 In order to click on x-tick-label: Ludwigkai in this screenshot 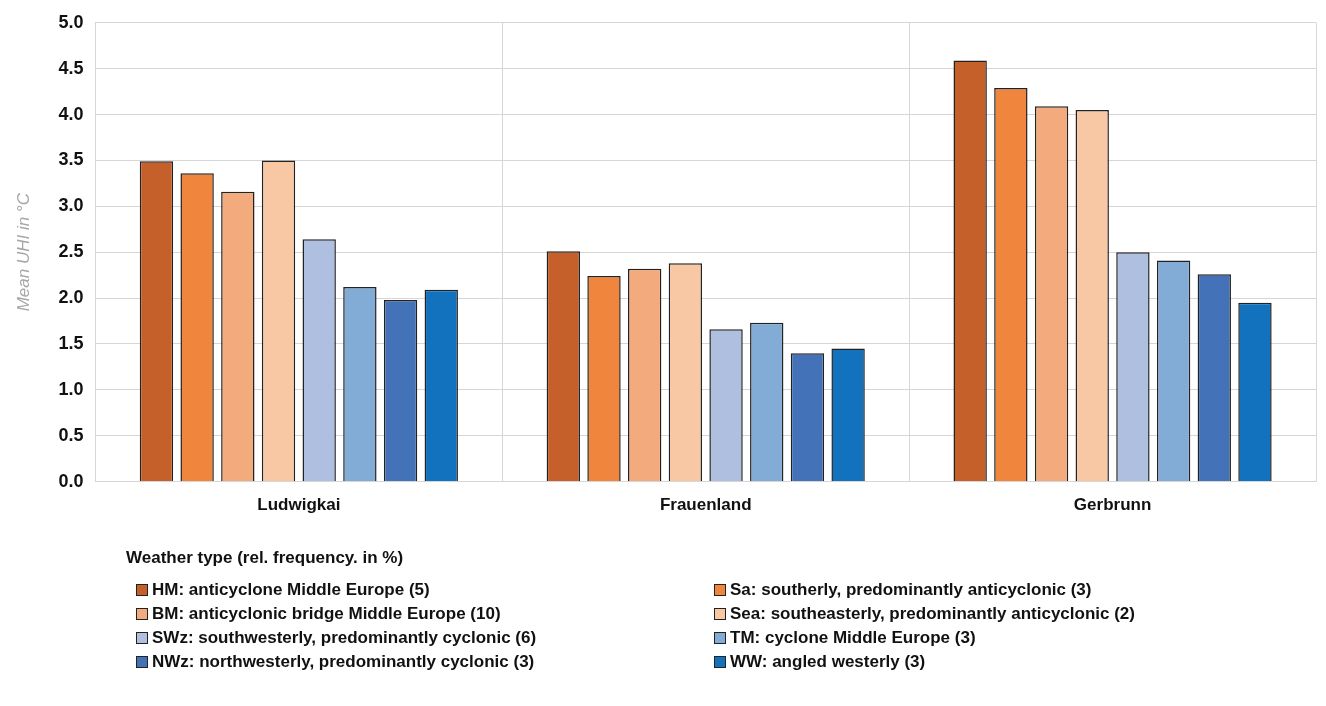, I will do `click(299, 505)`.